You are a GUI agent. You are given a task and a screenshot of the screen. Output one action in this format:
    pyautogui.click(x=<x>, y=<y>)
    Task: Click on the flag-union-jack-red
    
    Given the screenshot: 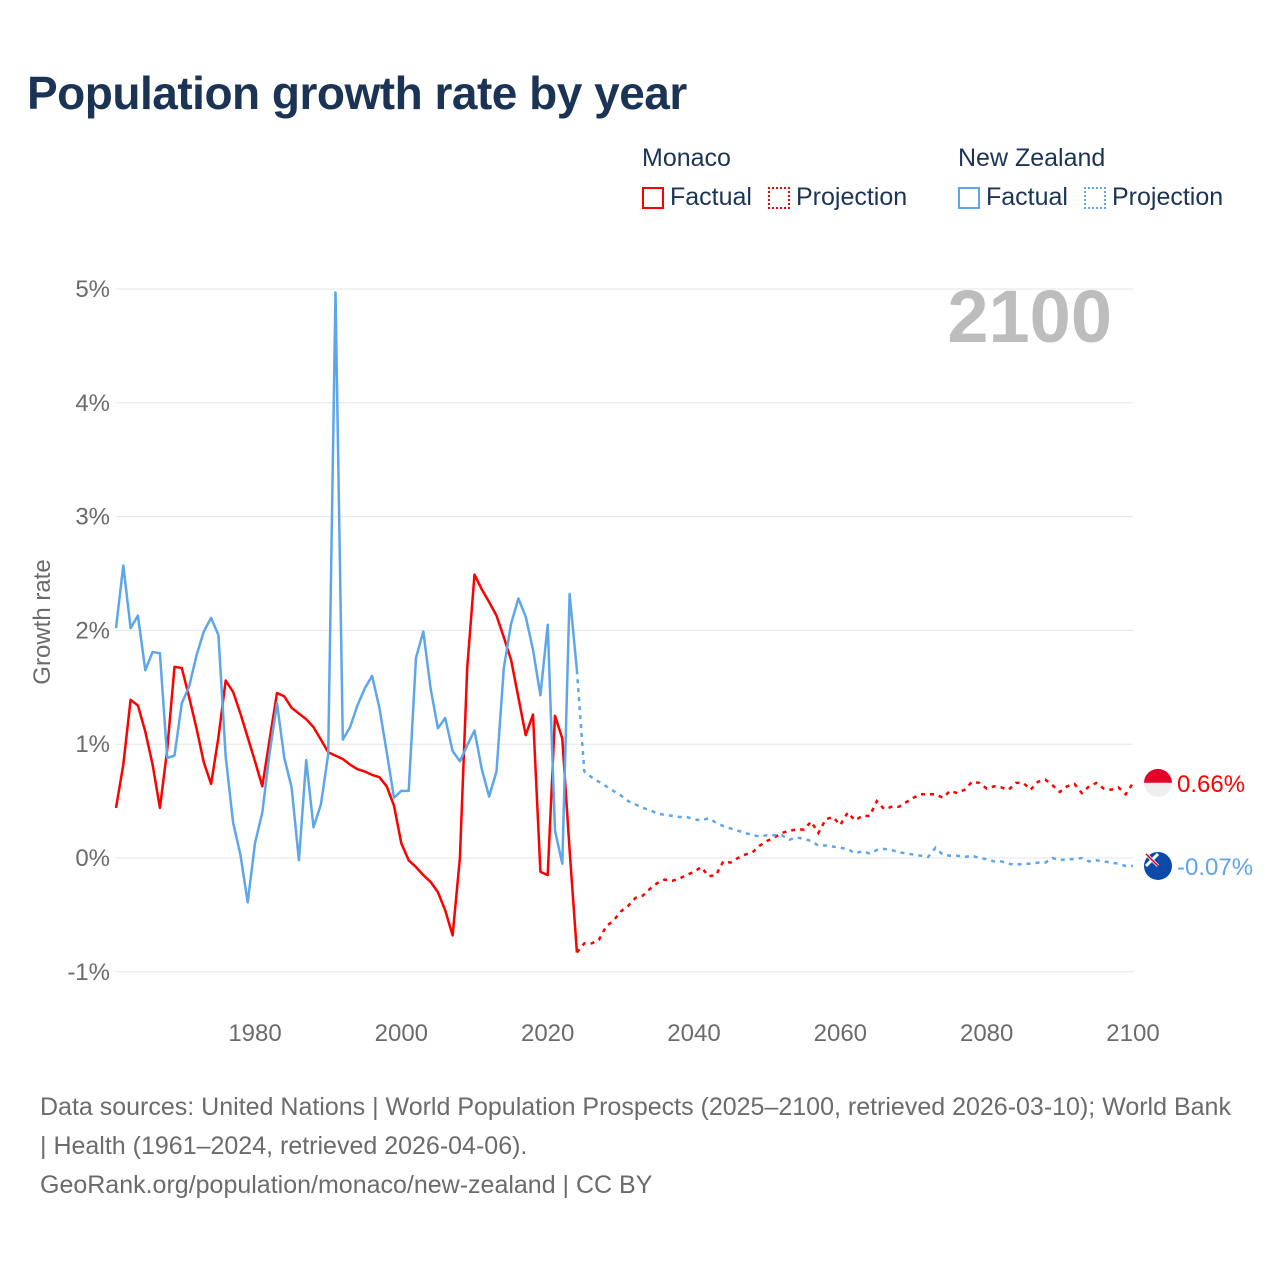 What is the action you would take?
    pyautogui.click(x=1152, y=860)
    